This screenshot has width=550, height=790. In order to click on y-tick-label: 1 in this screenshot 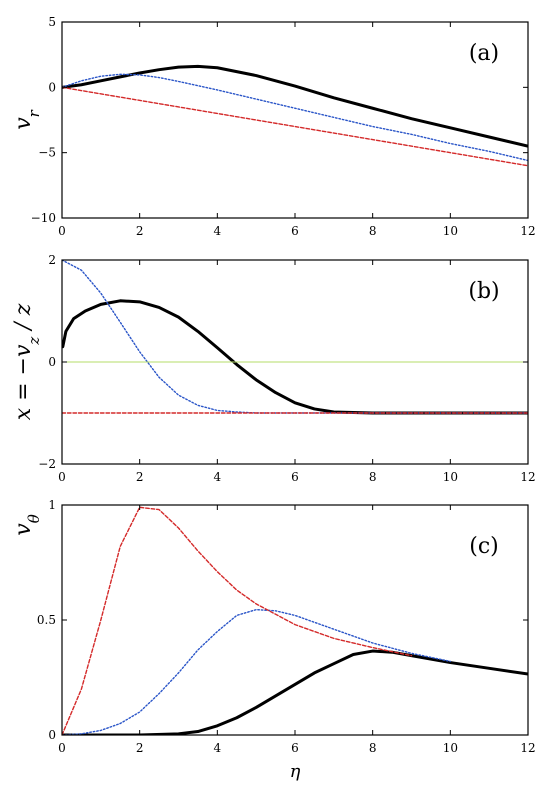, I will do `click(52, 505)`.